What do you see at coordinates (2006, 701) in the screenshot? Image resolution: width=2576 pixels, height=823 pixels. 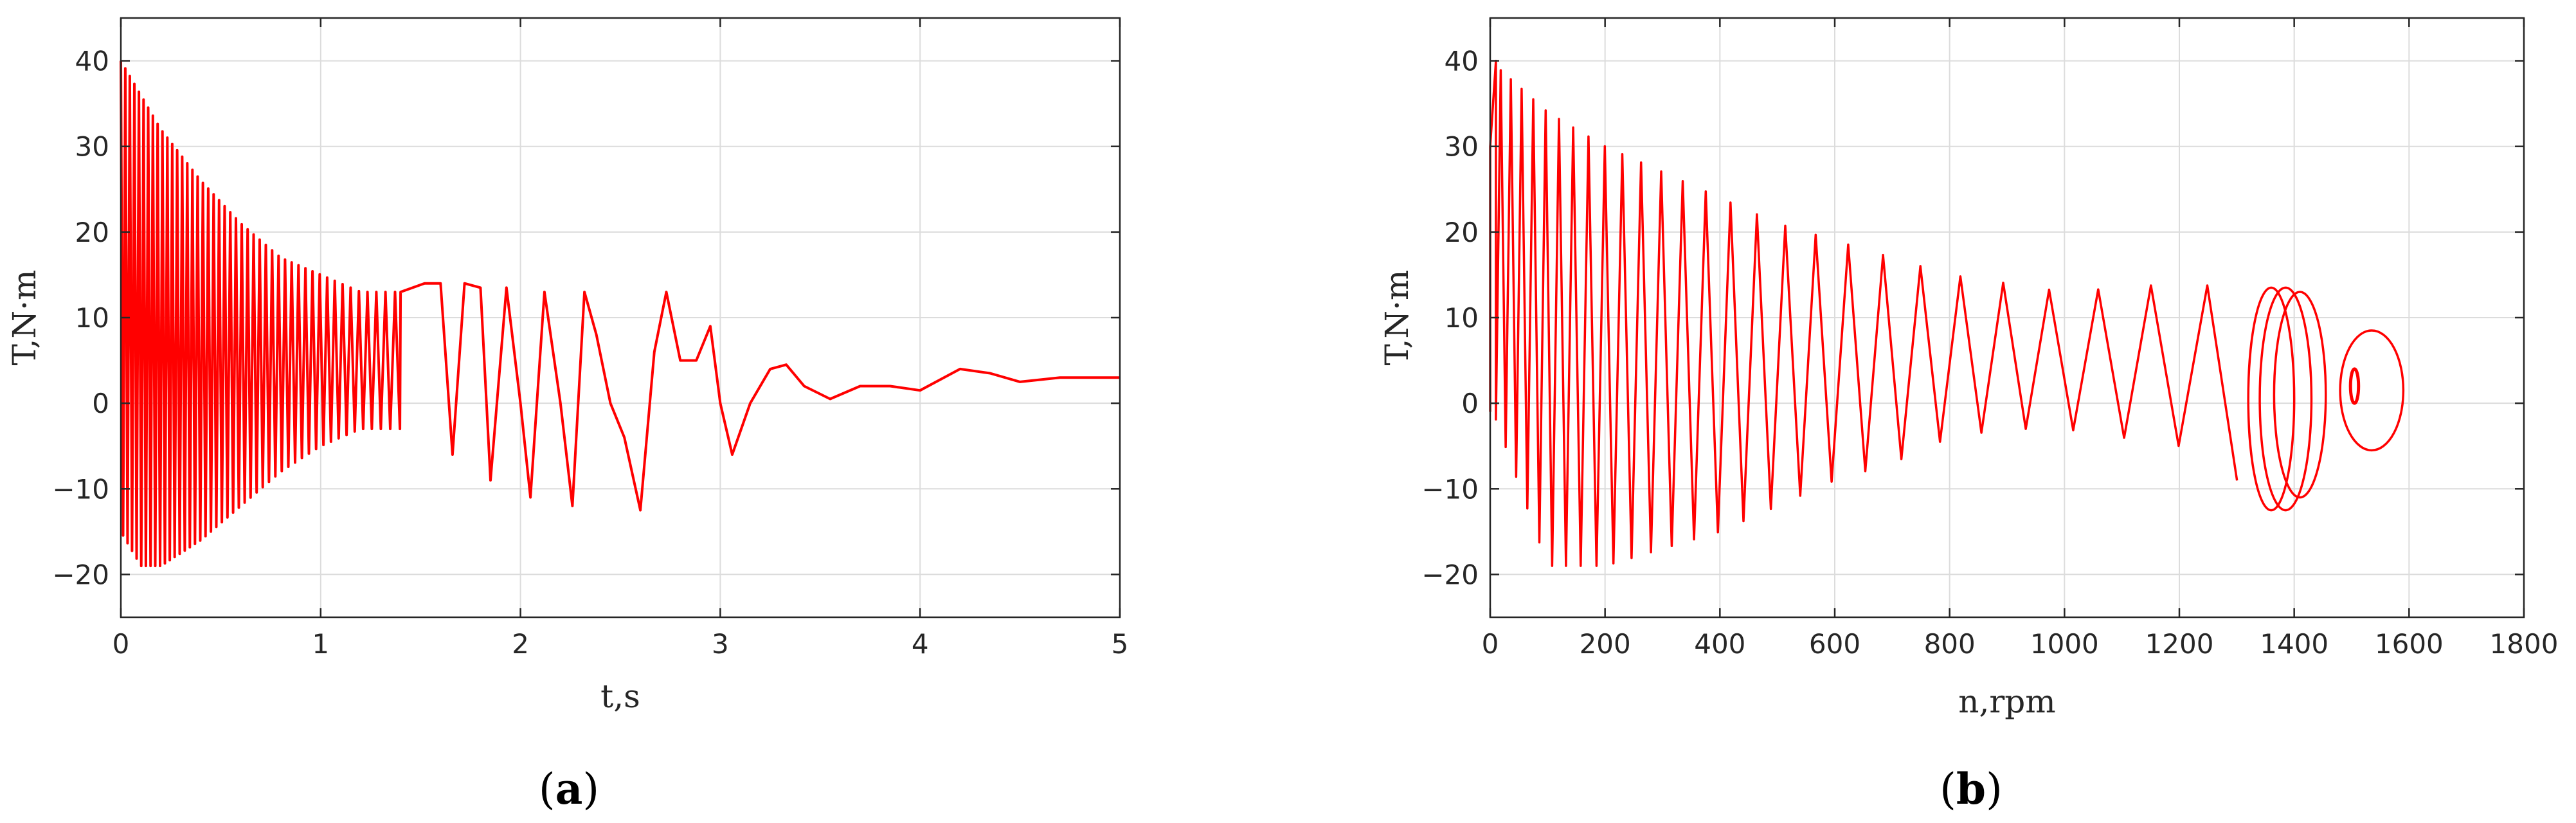 I see `x-axis-label-b: n,rpm` at bounding box center [2006, 701].